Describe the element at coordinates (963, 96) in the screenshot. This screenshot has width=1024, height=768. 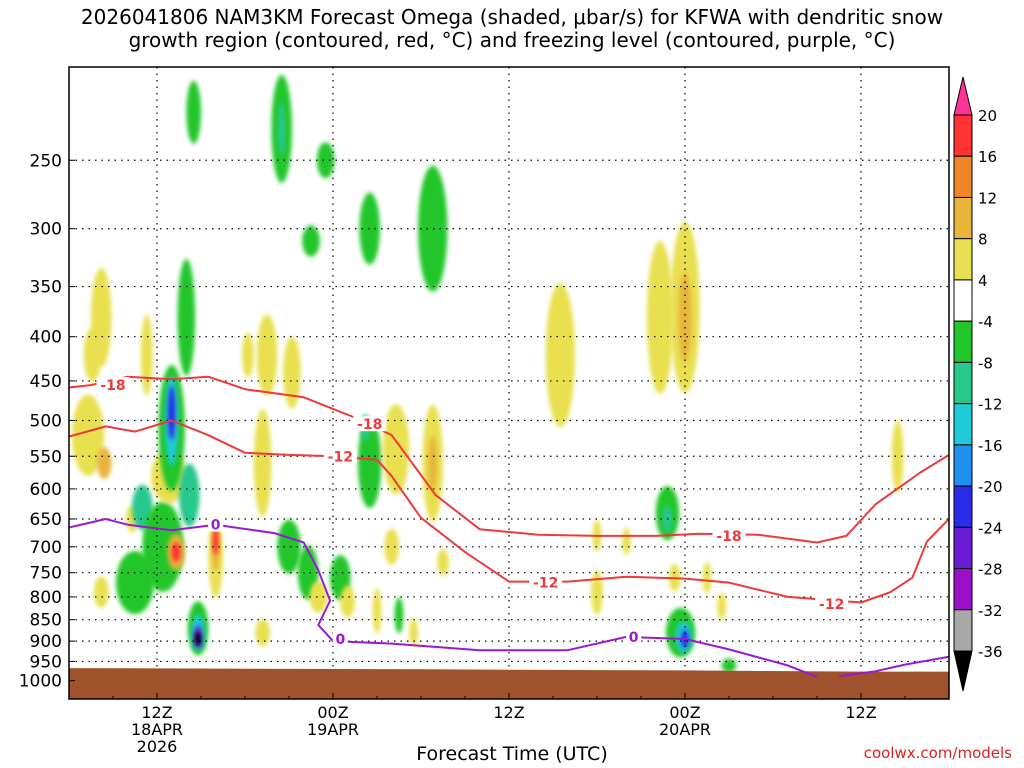
I see `colorbar-top-arrow` at that location.